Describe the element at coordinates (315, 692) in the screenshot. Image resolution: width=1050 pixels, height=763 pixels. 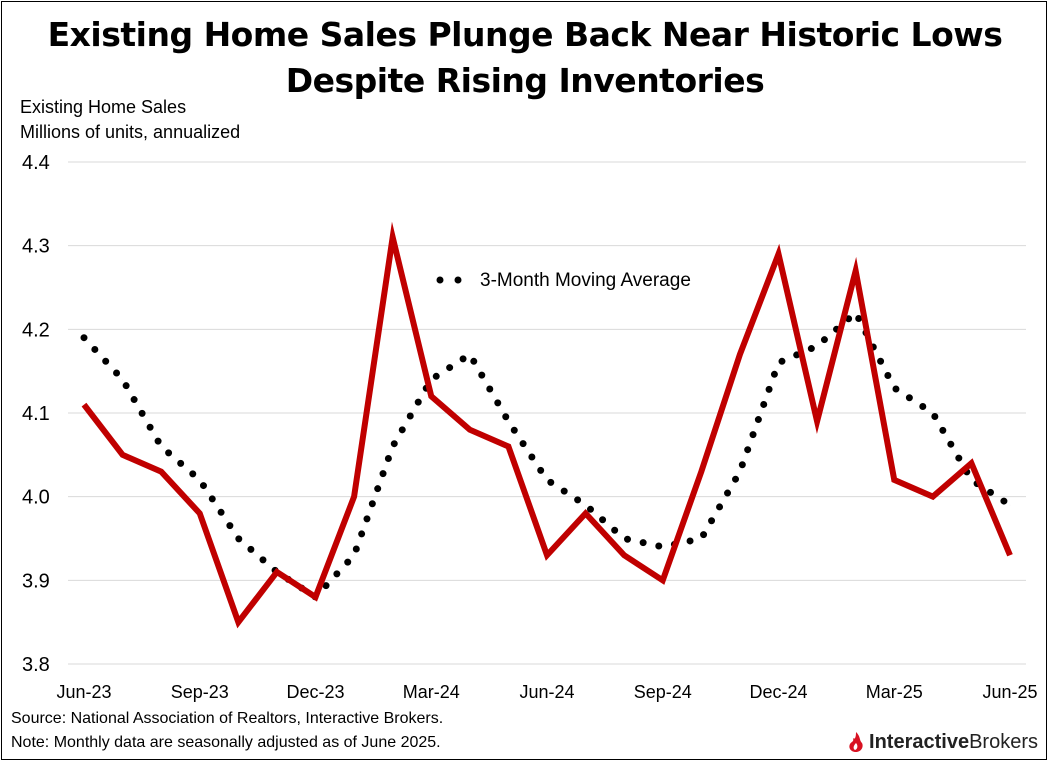
I see `x-tick-label: Dec-23` at that location.